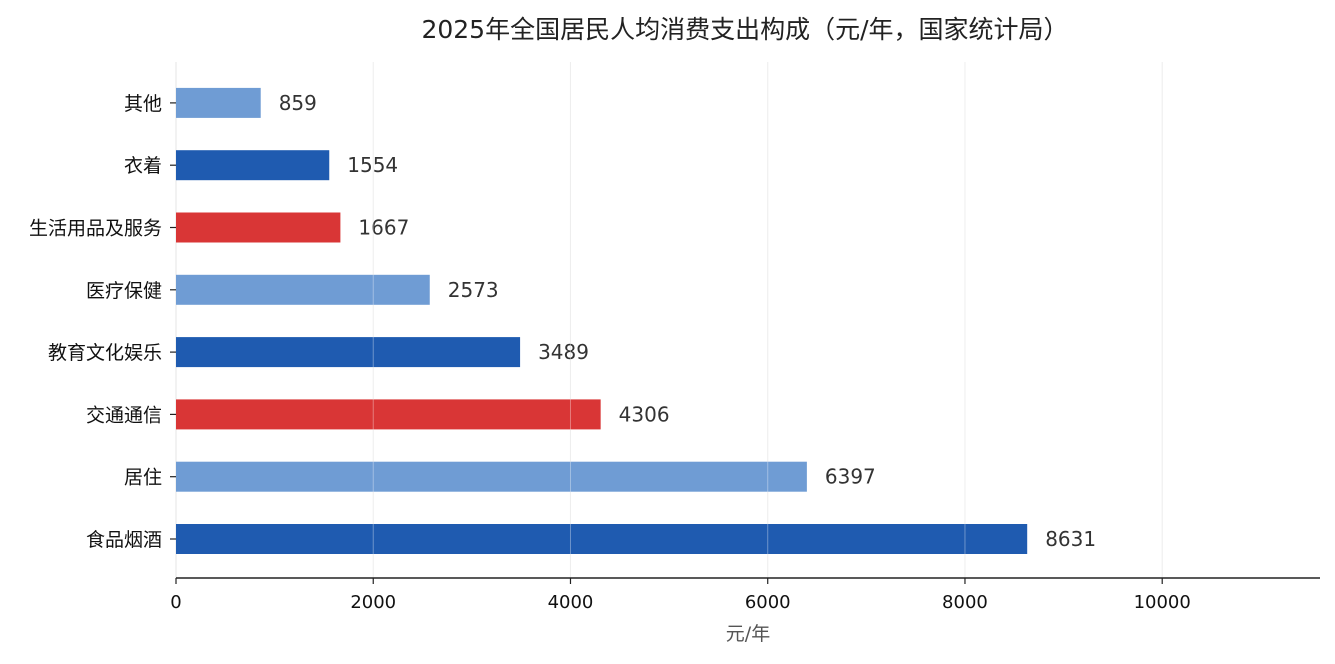 Image resolution: width=1335 pixels, height=664 pixels. What do you see at coordinates (1162, 602) in the screenshot?
I see `x-tick-label-5: 10000` at bounding box center [1162, 602].